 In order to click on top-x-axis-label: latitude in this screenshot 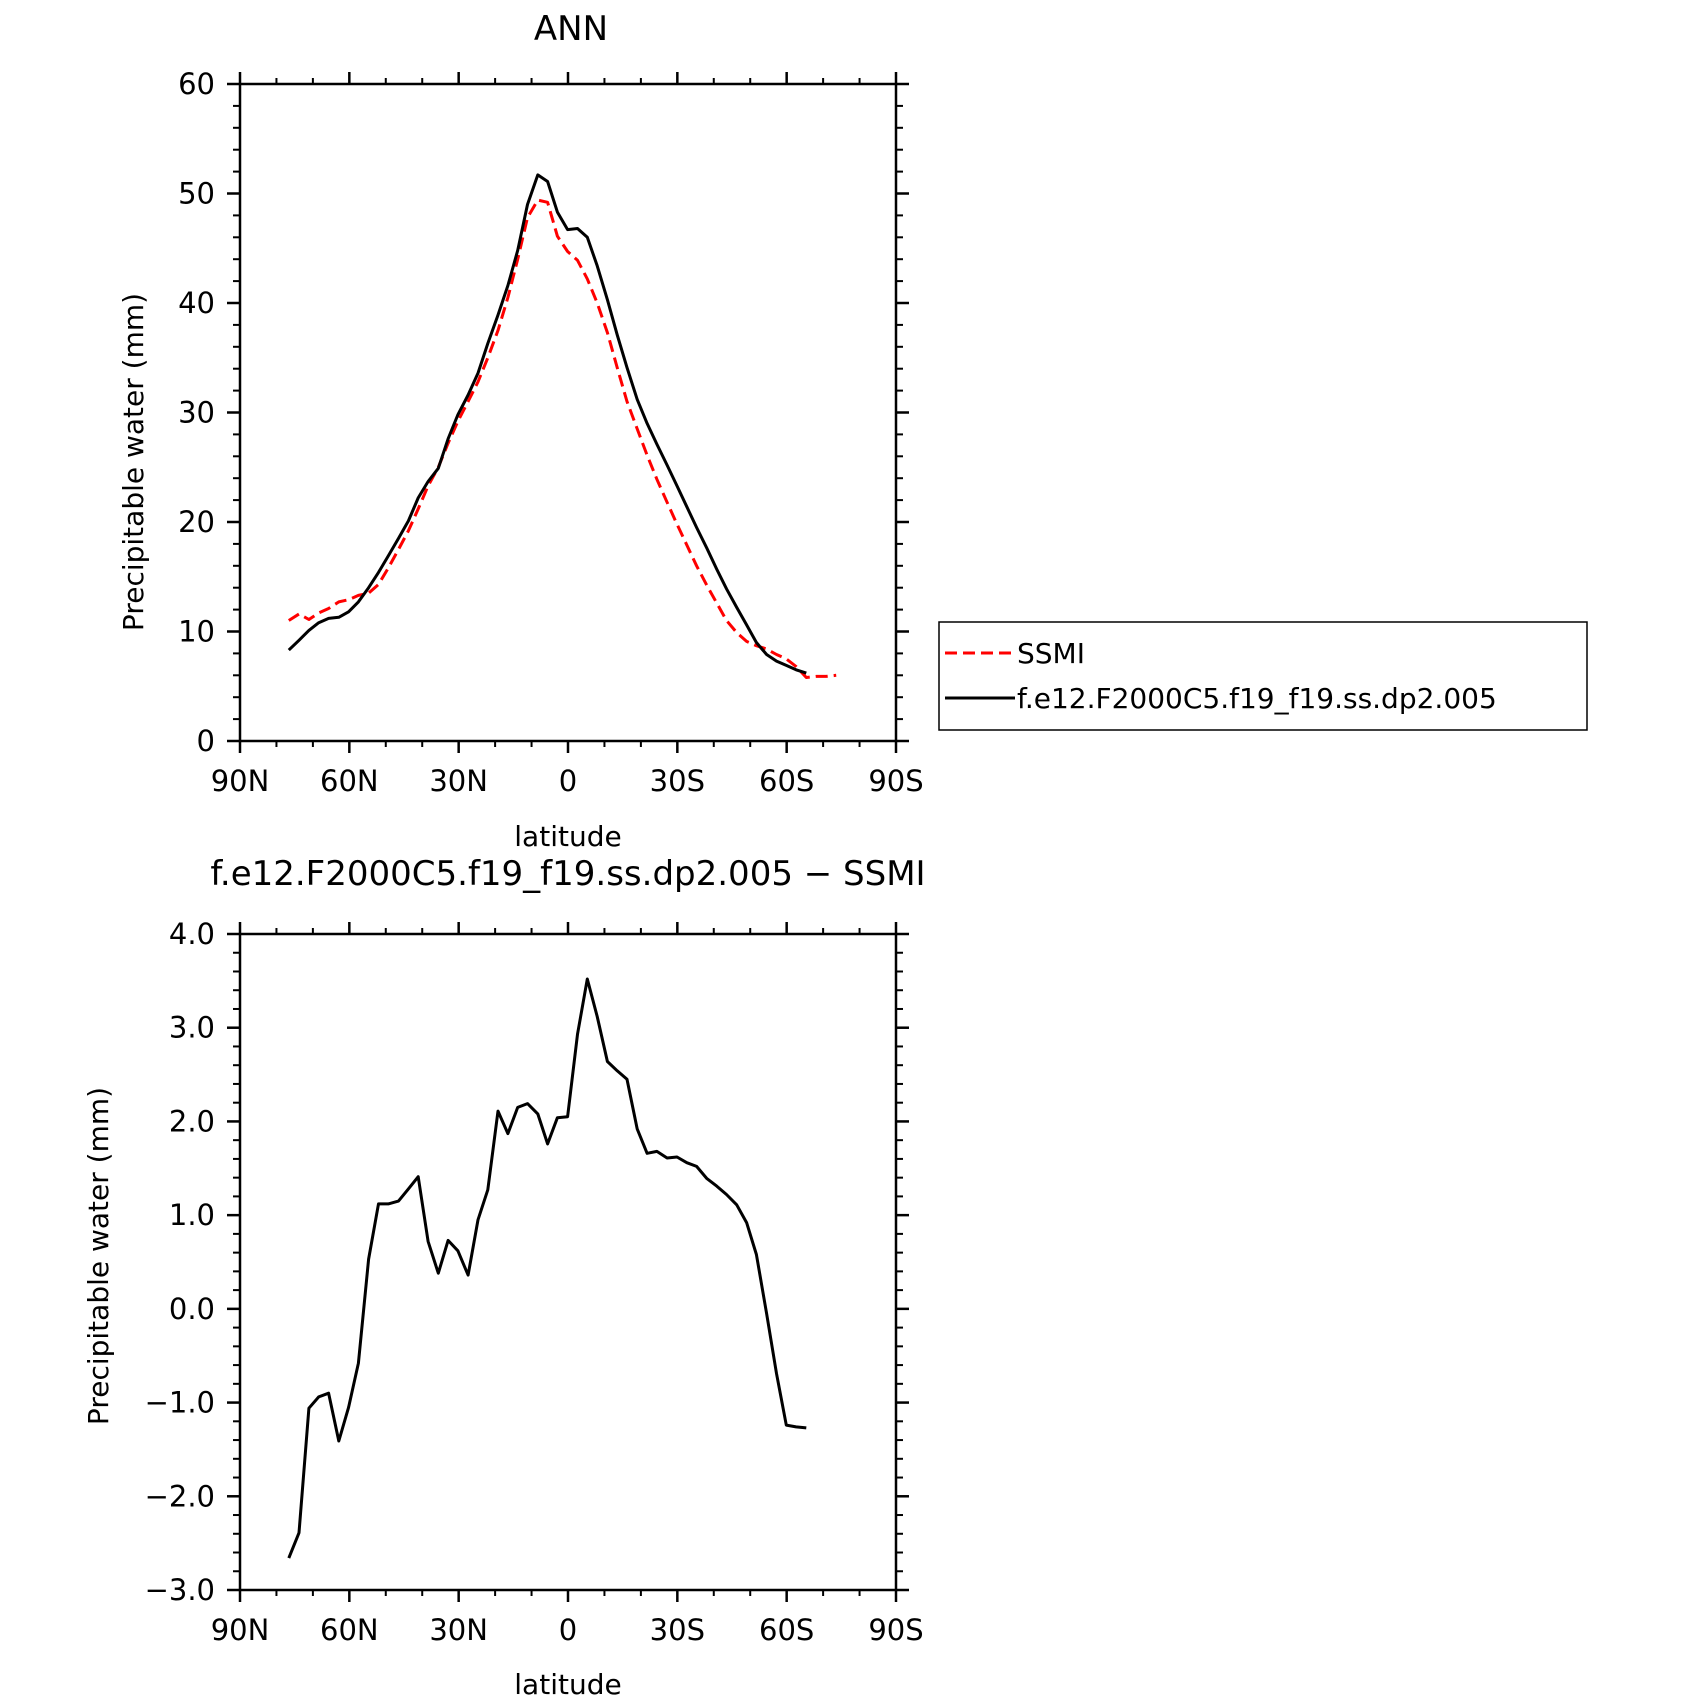, I will do `click(567, 836)`.